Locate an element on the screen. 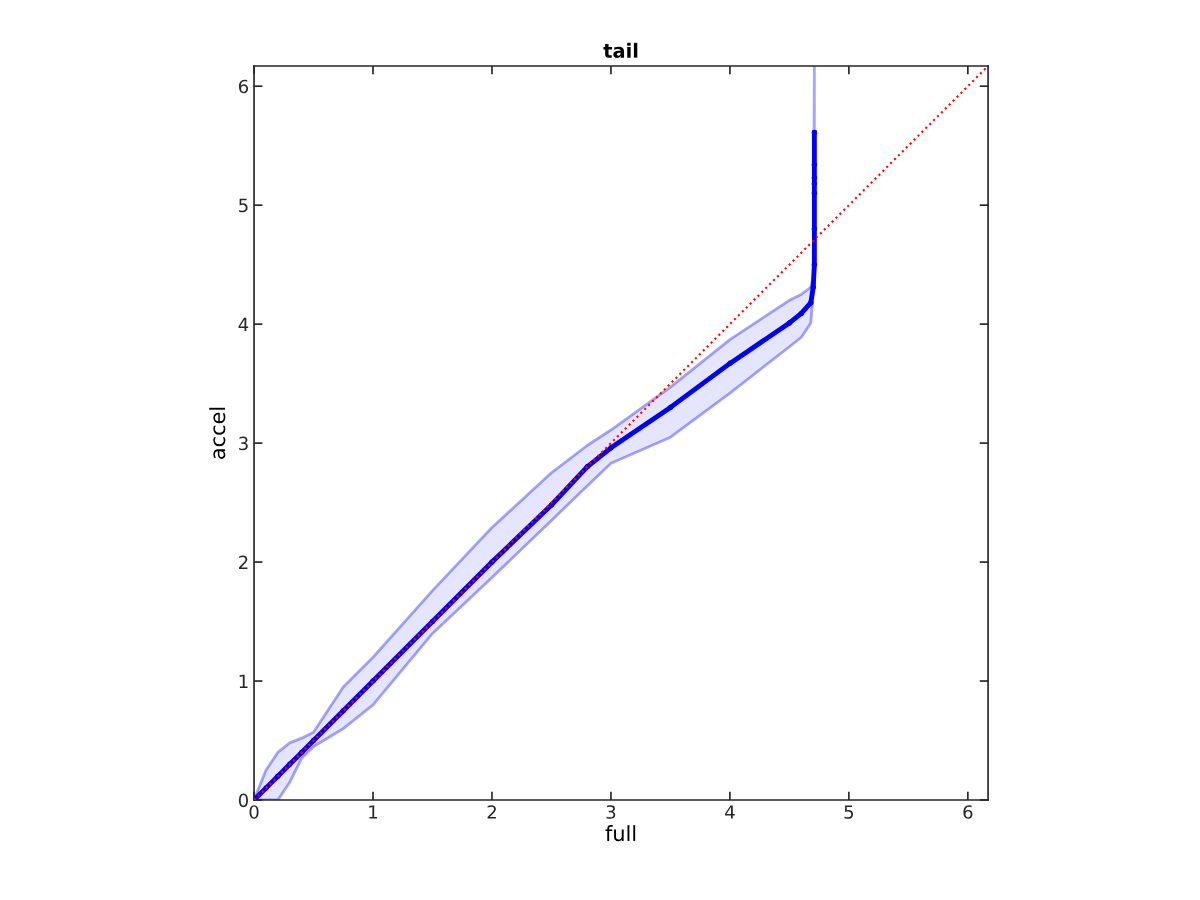  y-tick-label: 6 is located at coordinates (243, 86).